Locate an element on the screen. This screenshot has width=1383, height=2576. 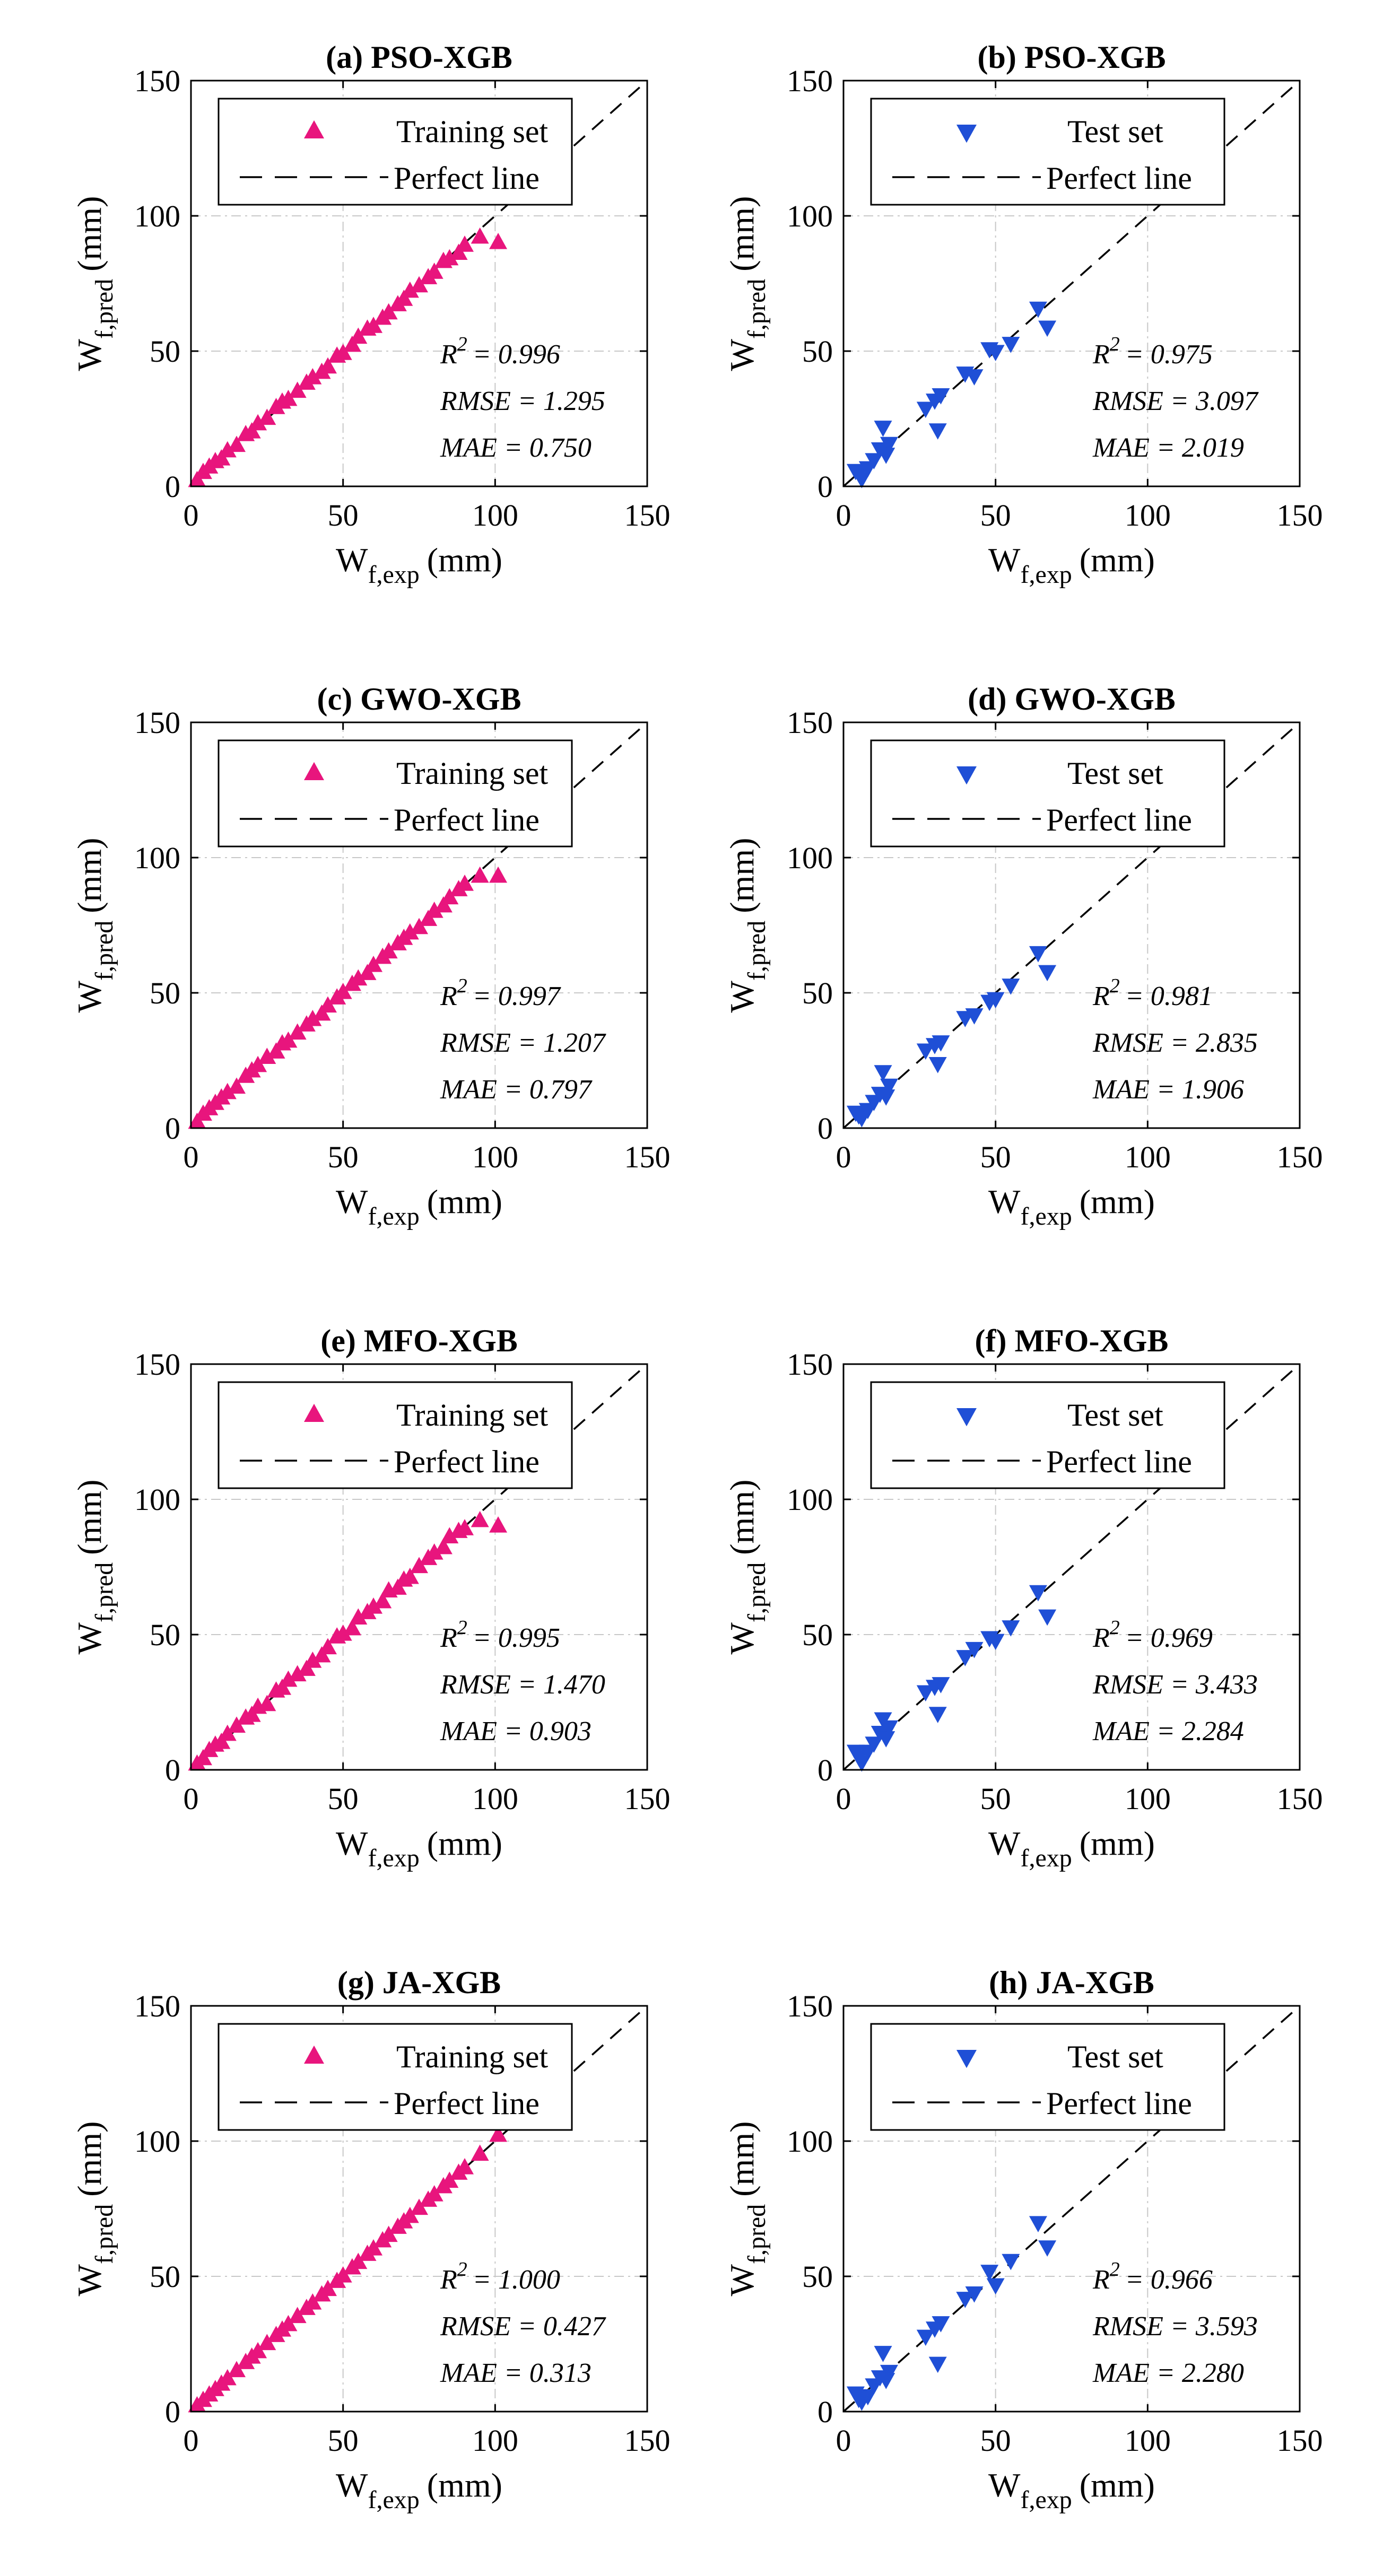
x-axis-label: Wf,exp (mm) is located at coordinates (419, 2490).